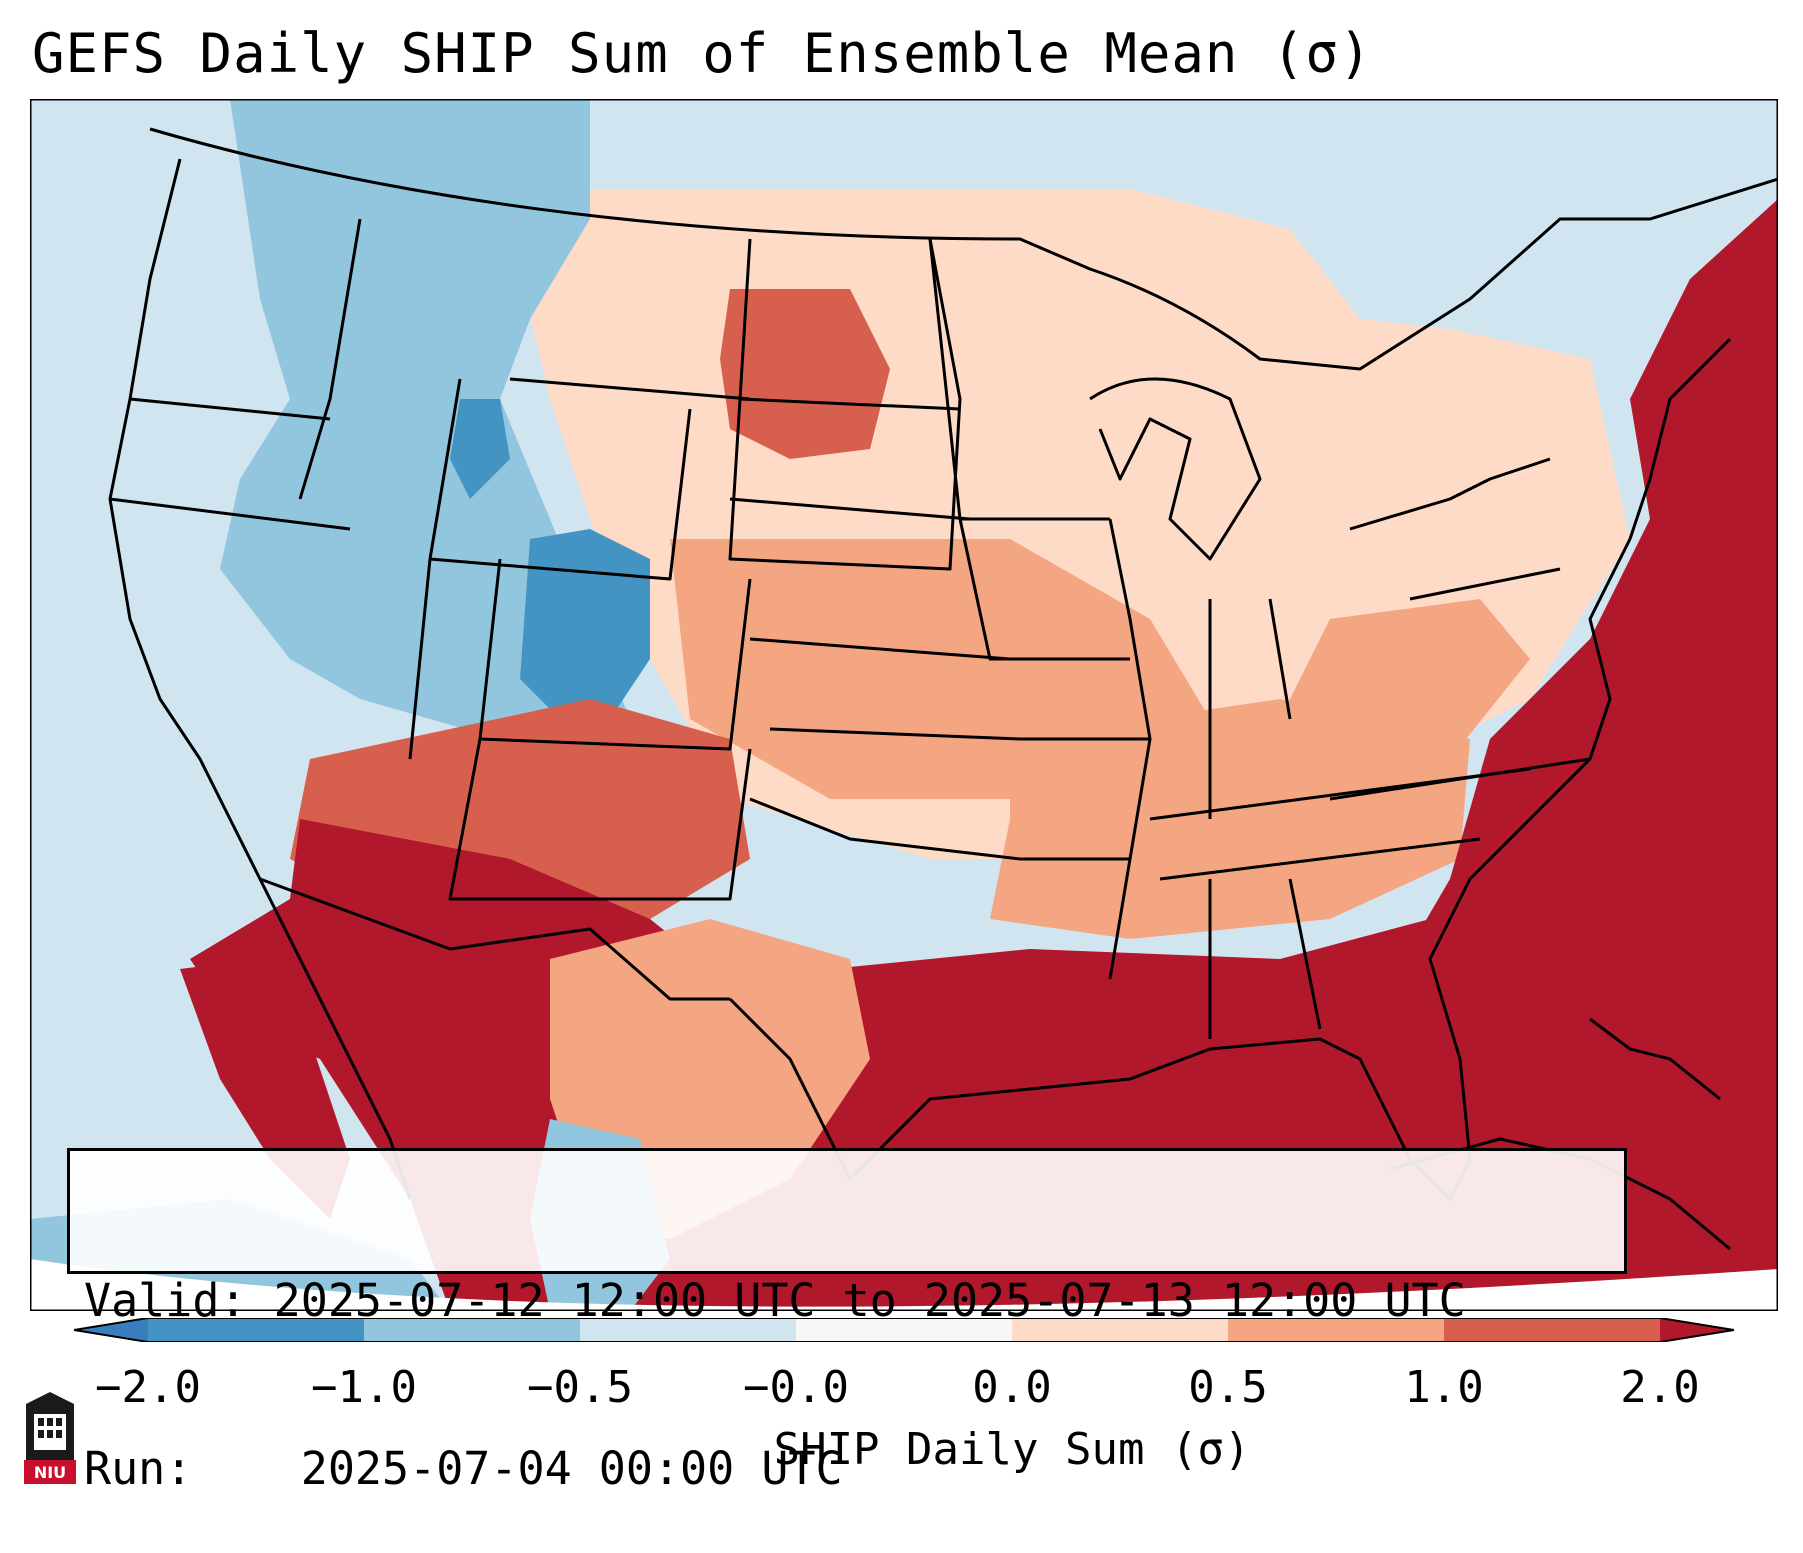  I want to click on colorbar-tick-label: −0.5, so click(580, 1387).